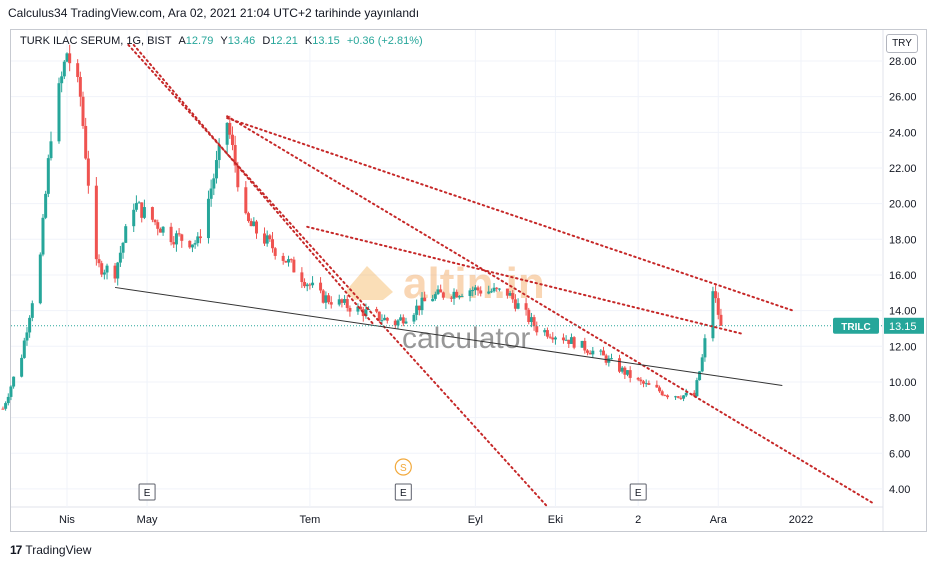 This screenshot has width=937, height=568. Describe the element at coordinates (58, 550) in the screenshot. I see `tradingview-label: TradingView` at that location.